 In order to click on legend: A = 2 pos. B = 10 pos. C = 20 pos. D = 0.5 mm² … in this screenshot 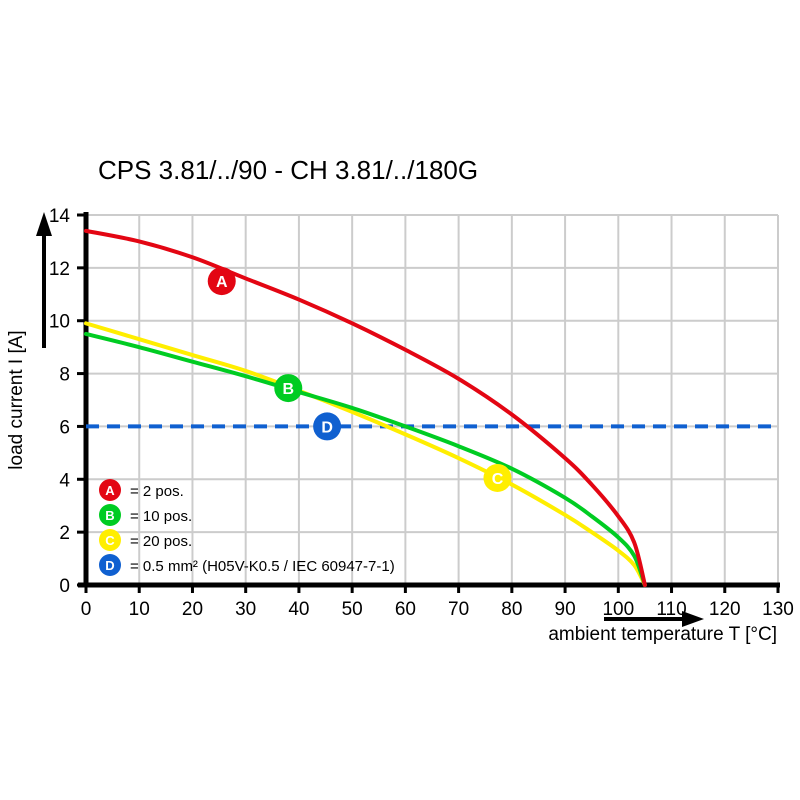, I will do `click(247, 527)`.